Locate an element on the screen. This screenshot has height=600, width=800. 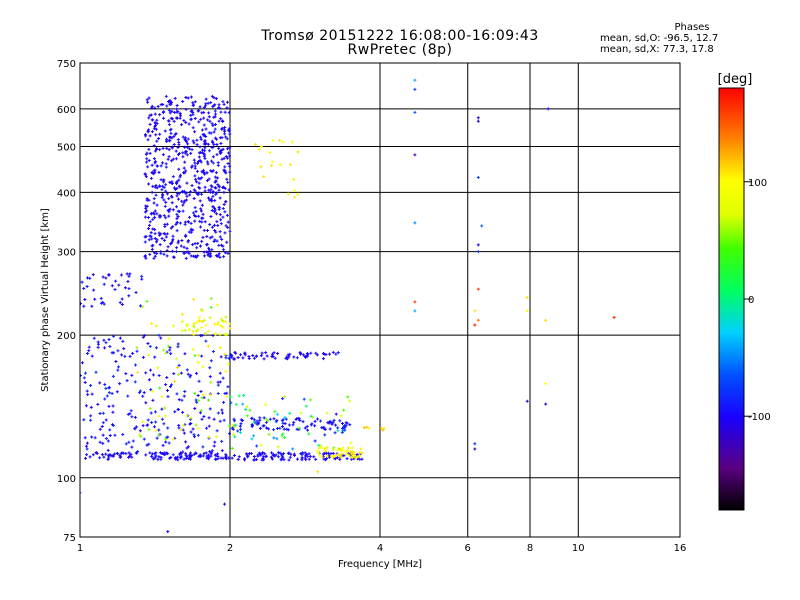
colorbar-tick-label: 0 is located at coordinates (751, 300).